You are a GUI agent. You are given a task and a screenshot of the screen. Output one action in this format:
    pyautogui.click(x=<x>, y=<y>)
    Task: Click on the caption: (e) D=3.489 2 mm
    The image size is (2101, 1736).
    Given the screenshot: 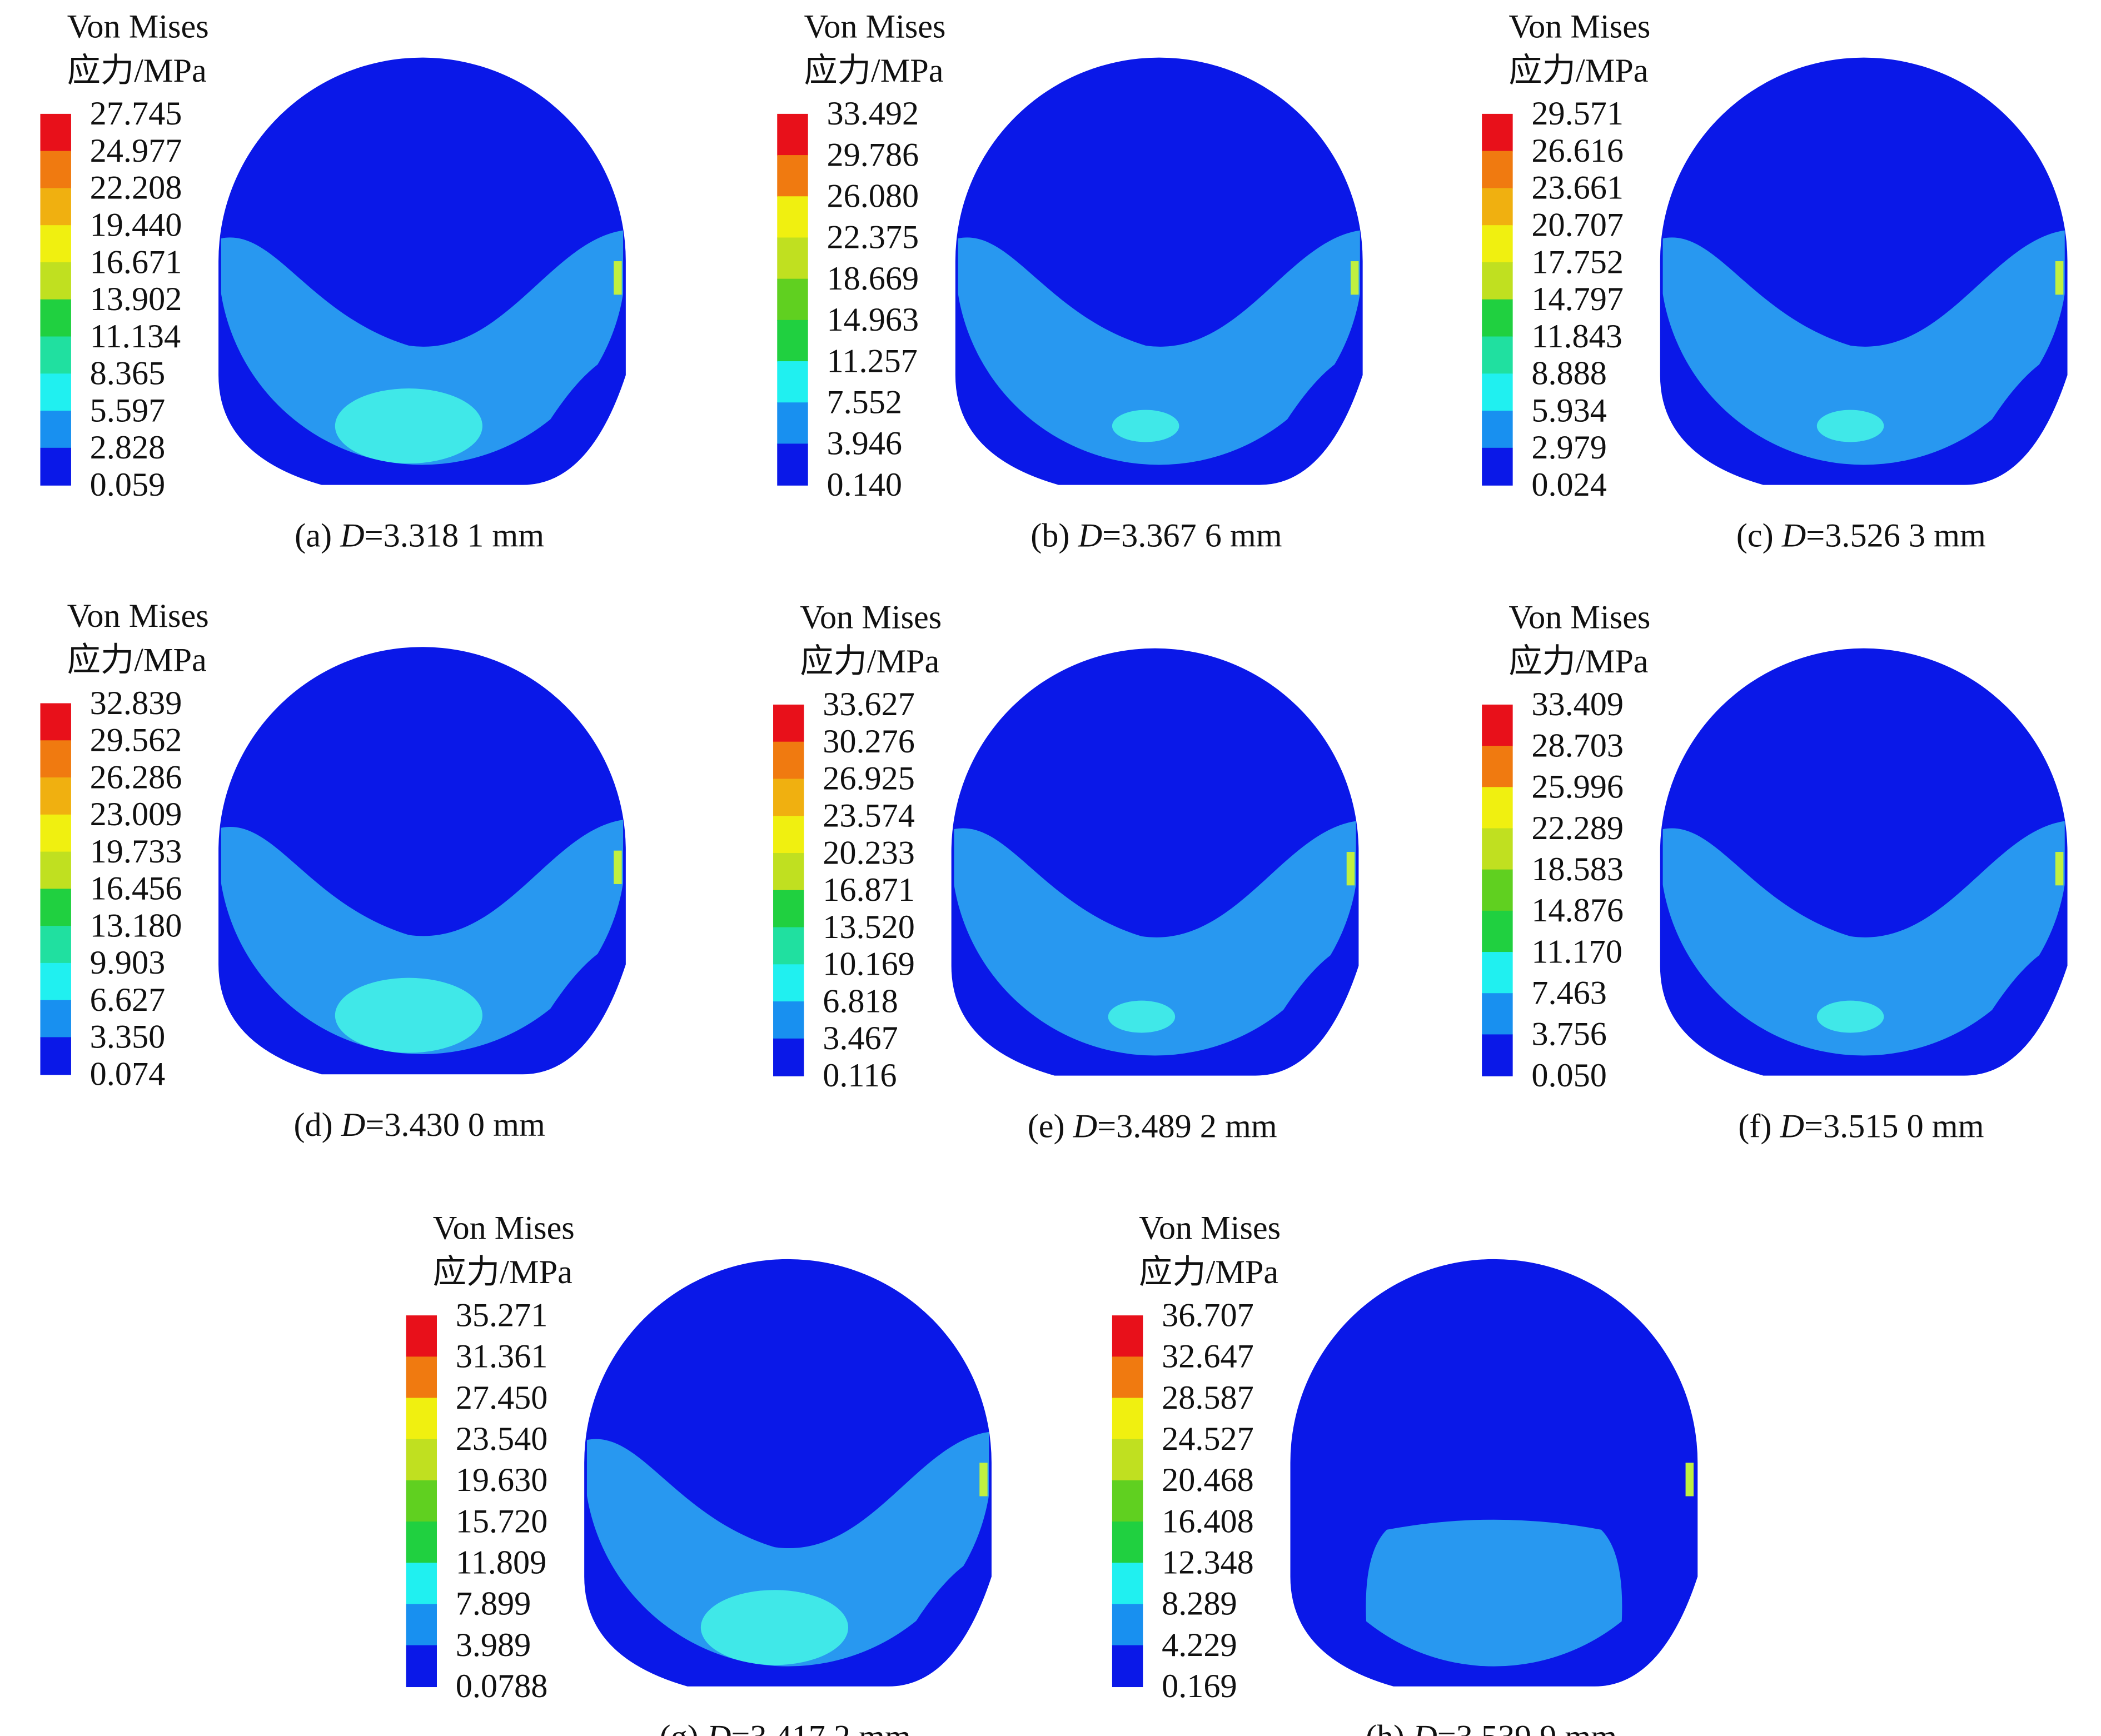 What is the action you would take?
    pyautogui.click(x=1152, y=1126)
    